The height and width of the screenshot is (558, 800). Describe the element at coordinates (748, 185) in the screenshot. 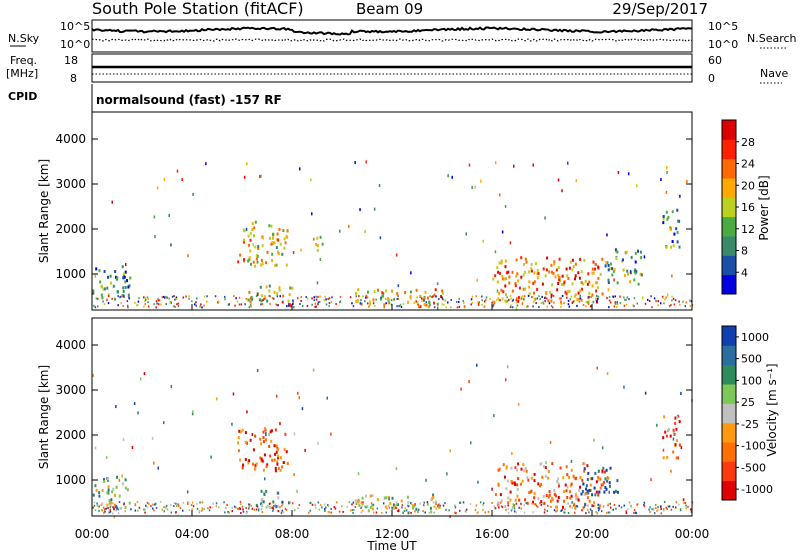

I see `power-colorbar-tick-label-4: 20` at that location.